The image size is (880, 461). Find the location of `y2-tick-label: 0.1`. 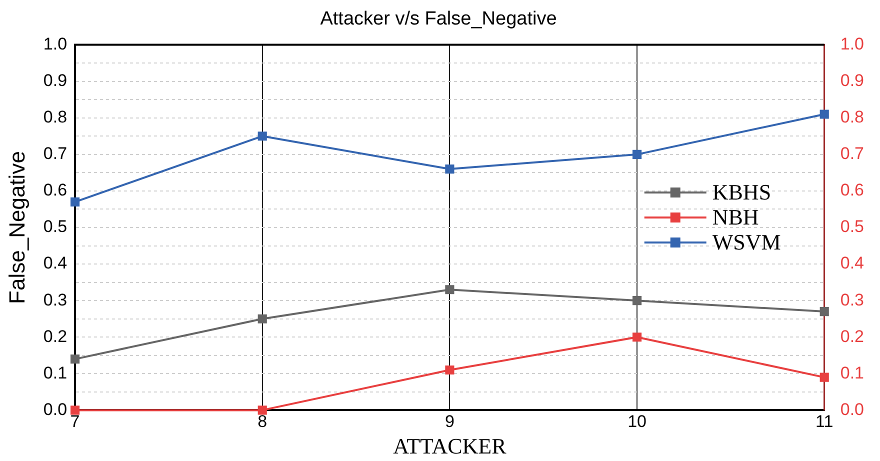

y2-tick-label: 0.1 is located at coordinates (852, 372).